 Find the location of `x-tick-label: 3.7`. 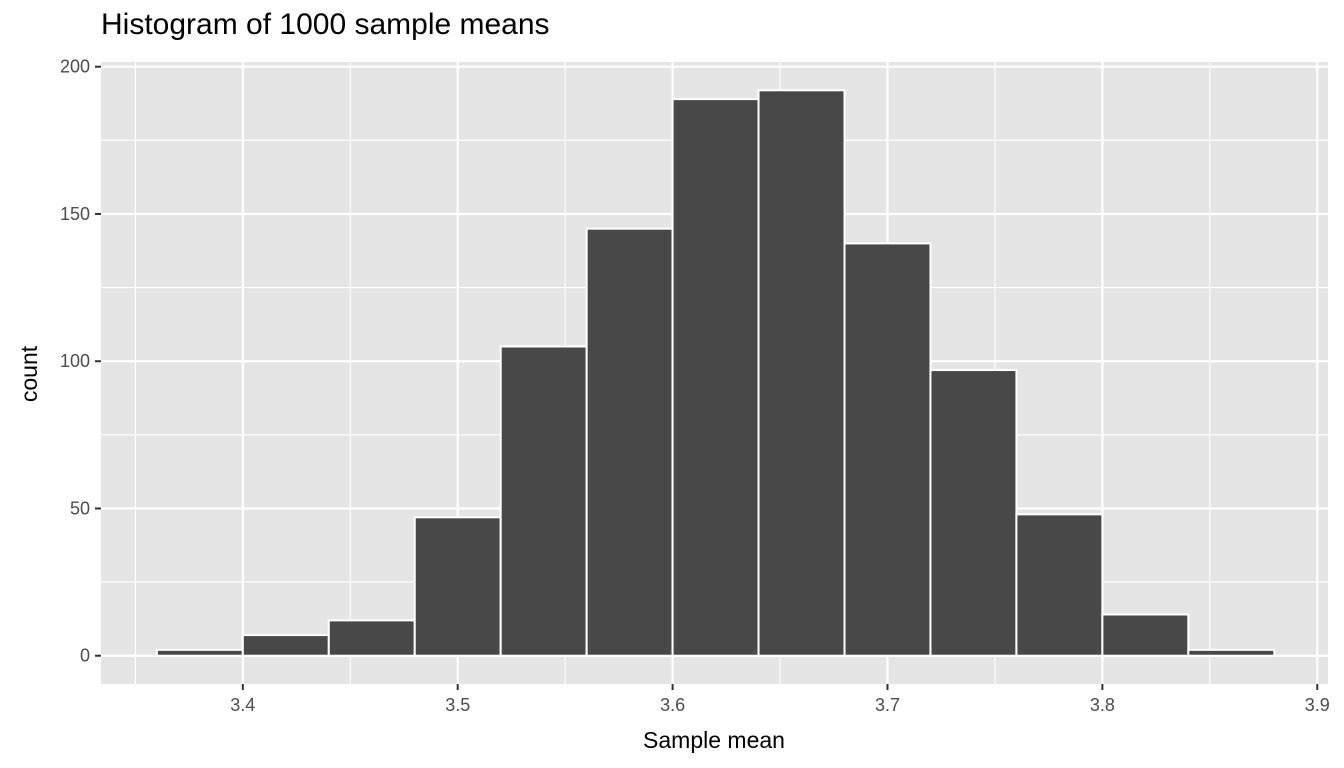

x-tick-label: 3.7 is located at coordinates (887, 705).